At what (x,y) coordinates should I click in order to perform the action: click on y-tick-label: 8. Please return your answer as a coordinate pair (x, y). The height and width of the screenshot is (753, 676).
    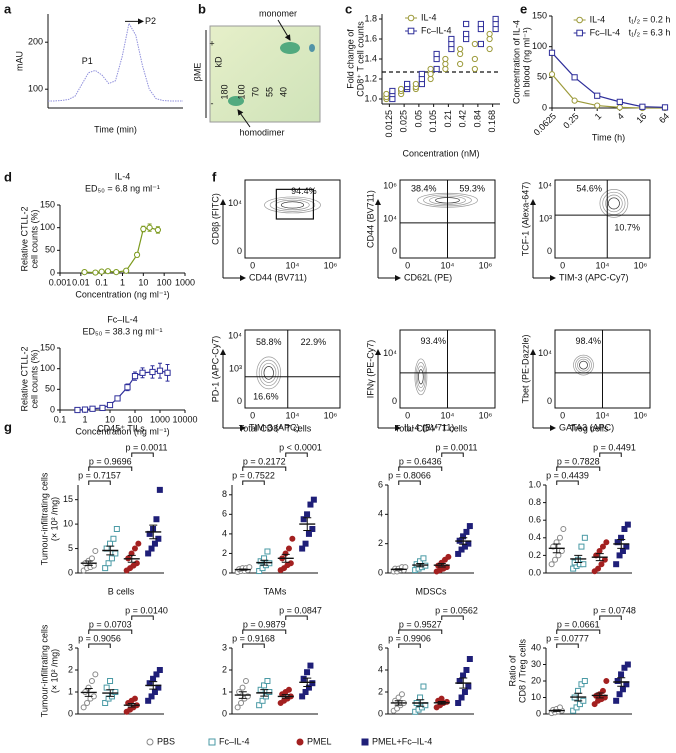
    Looking at the image, I should click on (224, 494).